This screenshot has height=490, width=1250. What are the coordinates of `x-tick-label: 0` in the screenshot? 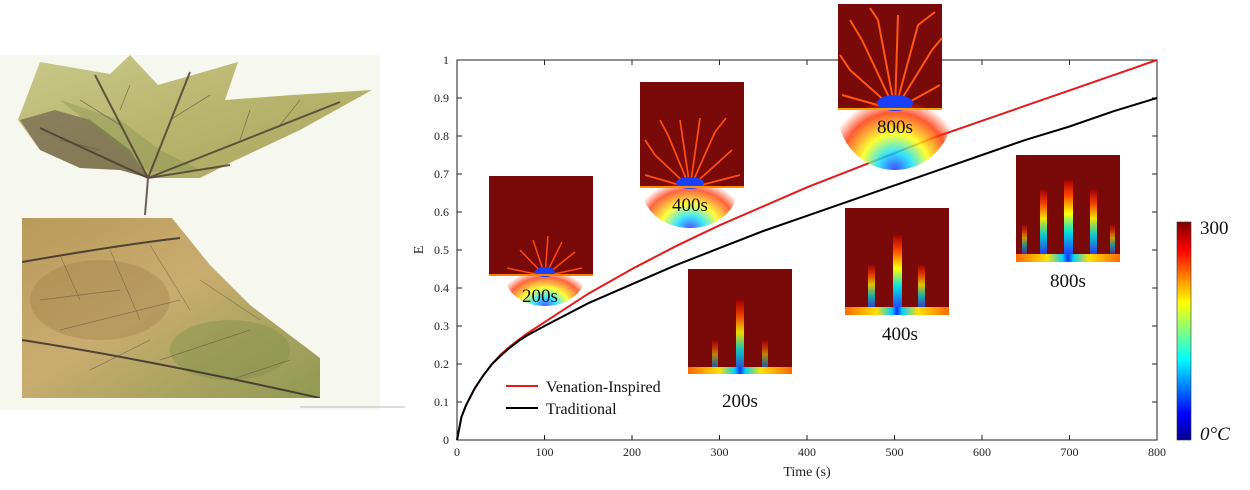 It's located at (457, 452).